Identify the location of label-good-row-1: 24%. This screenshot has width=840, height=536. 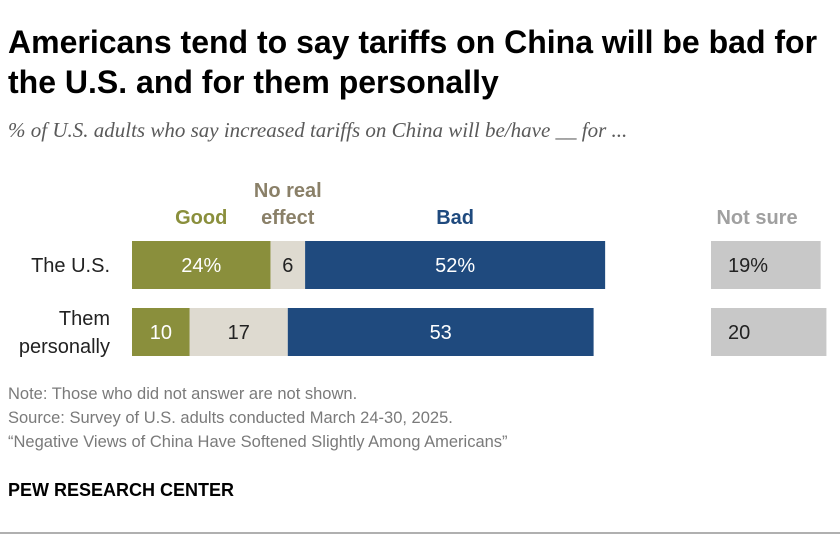
(201, 266).